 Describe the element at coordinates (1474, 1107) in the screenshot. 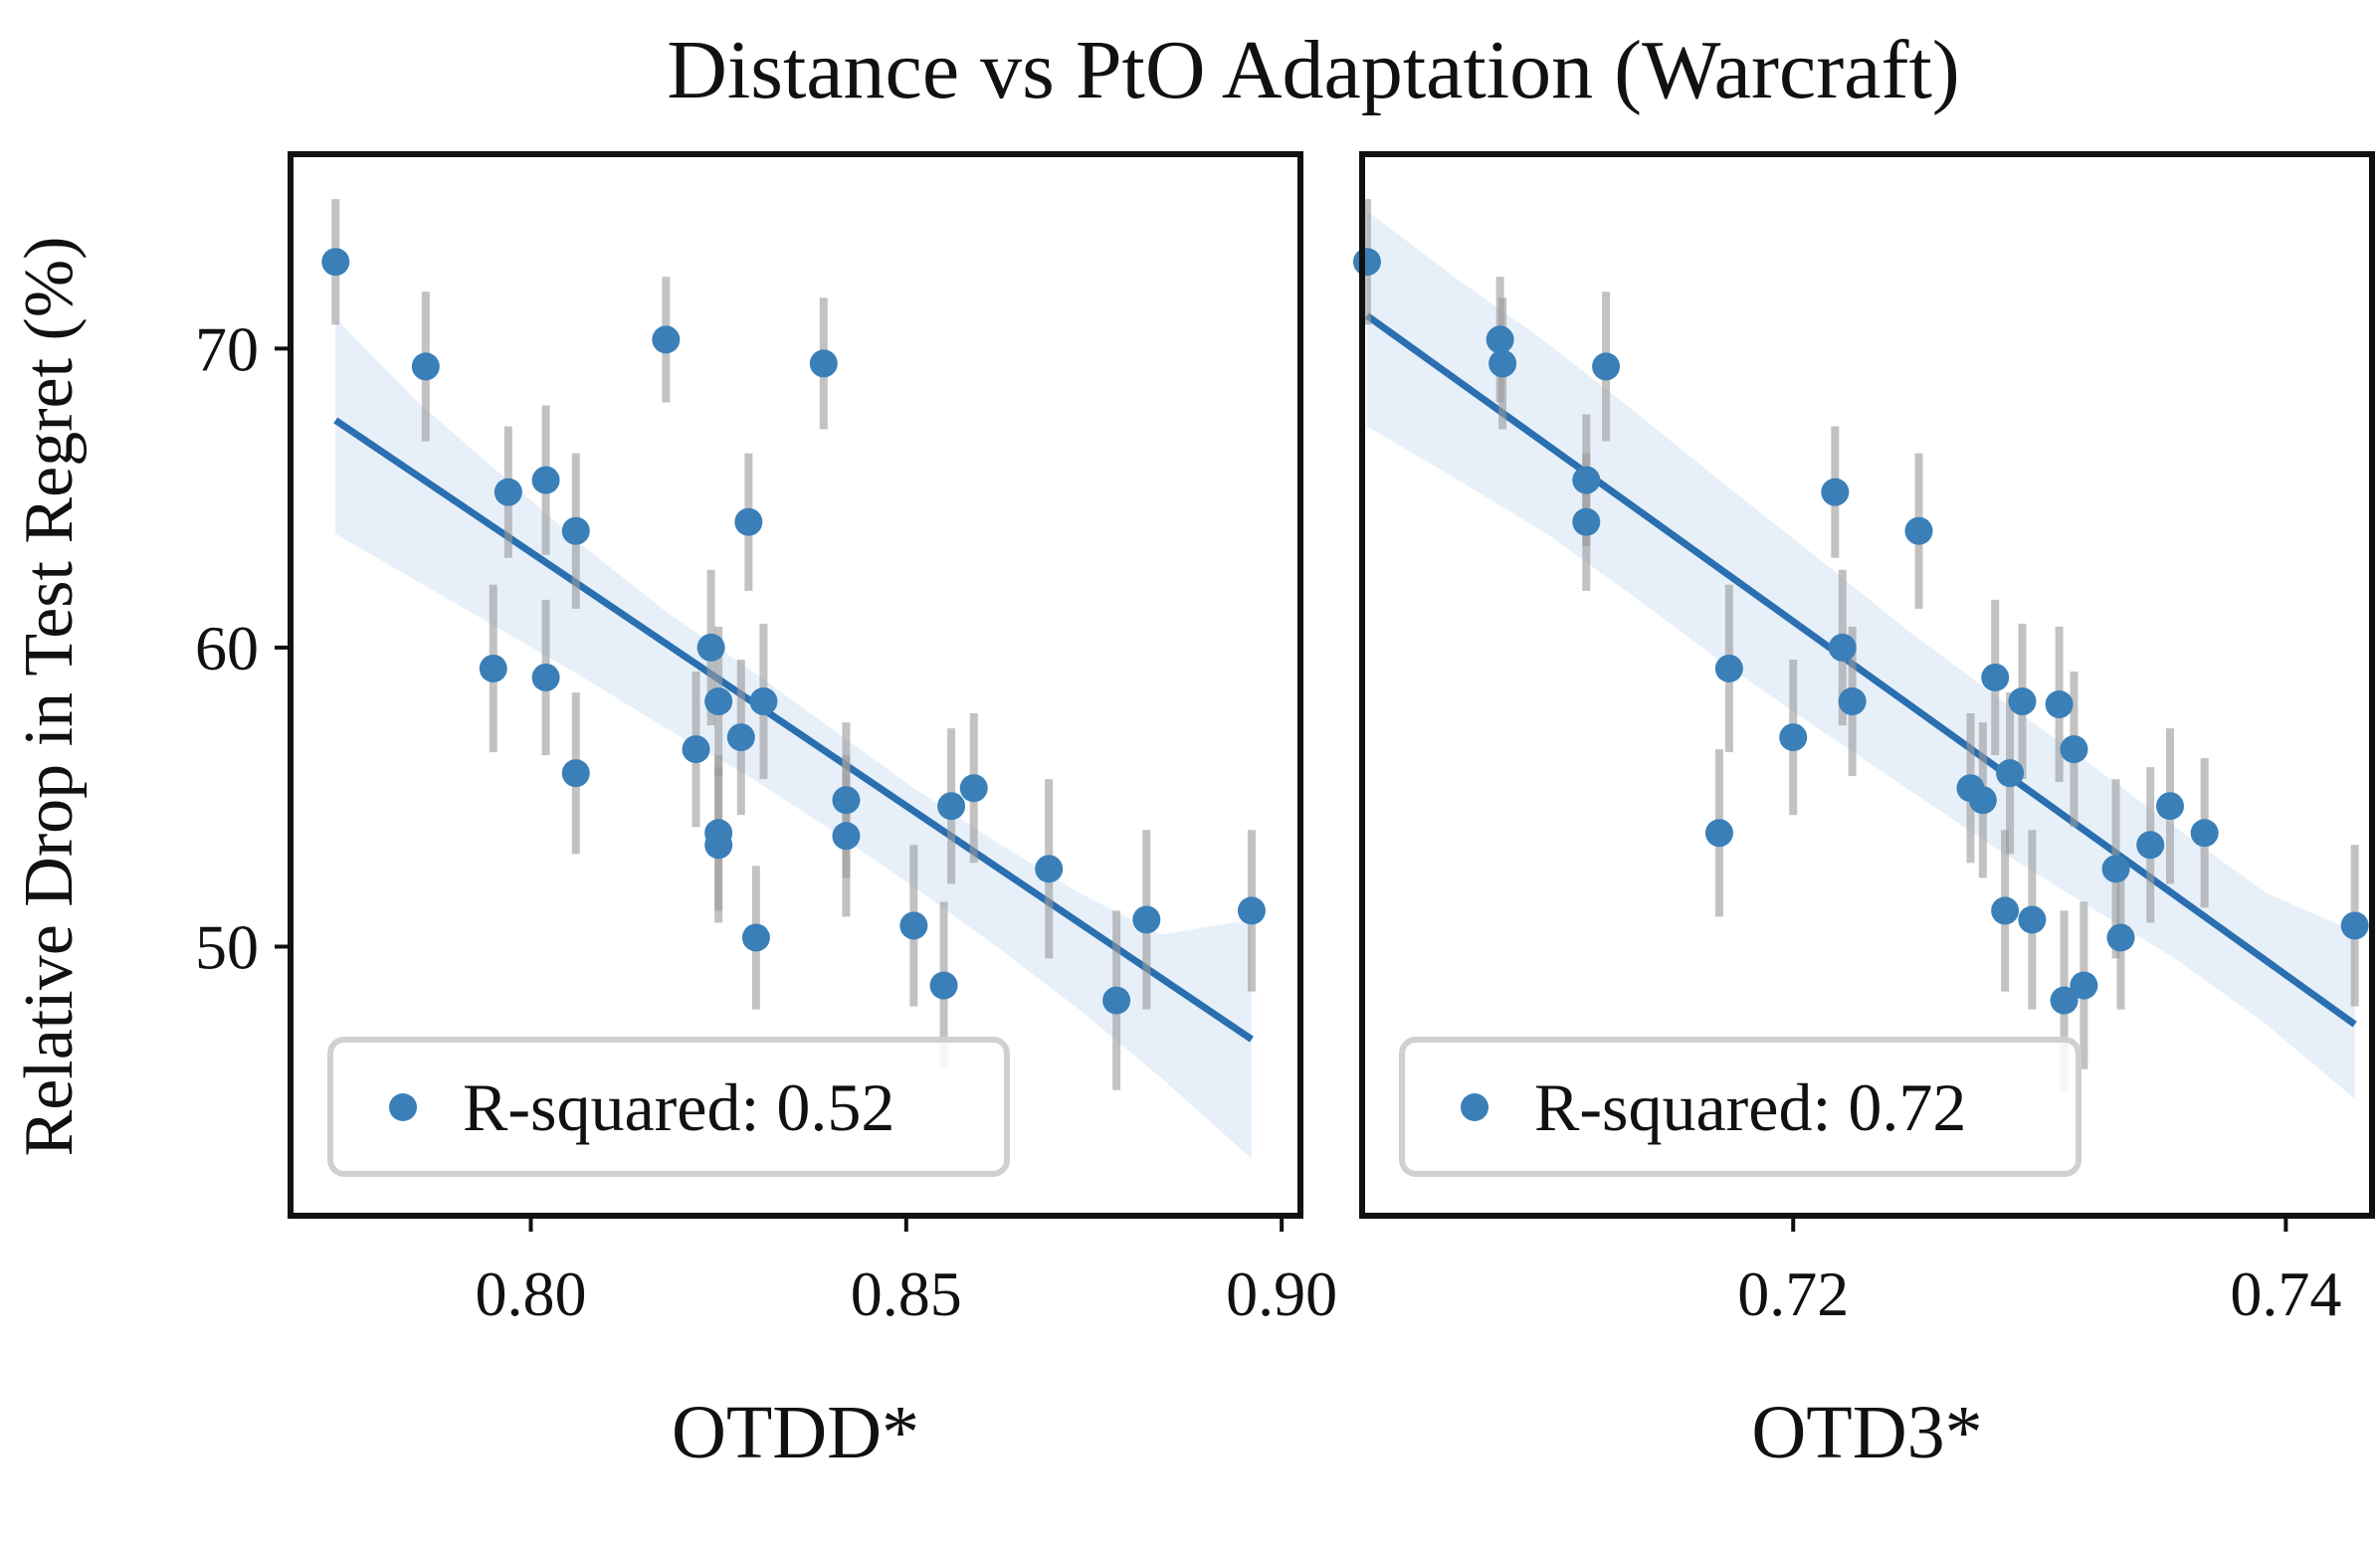

I see `otd3-legend-marker` at that location.